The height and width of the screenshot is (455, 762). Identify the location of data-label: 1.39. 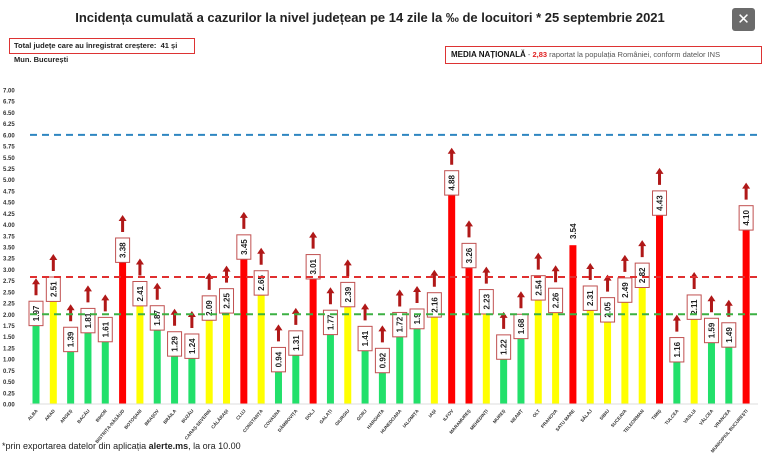
(71, 339).